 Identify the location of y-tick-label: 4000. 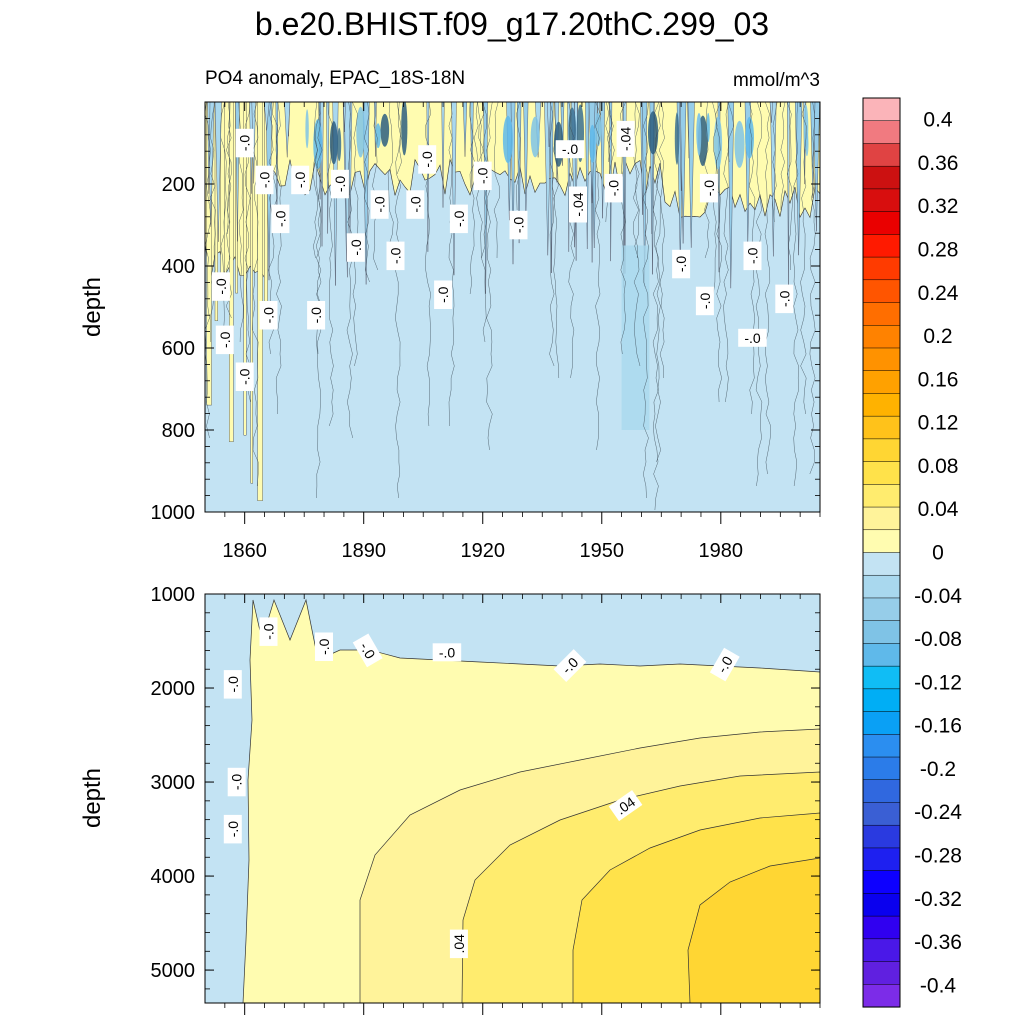
(173, 877).